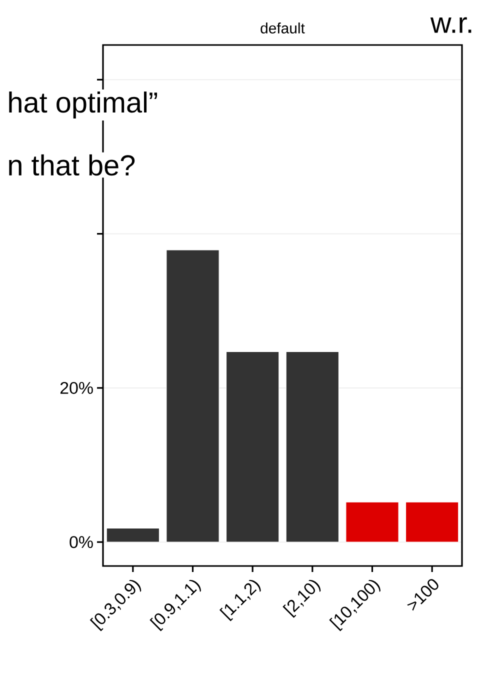 The height and width of the screenshot is (700, 481). I want to click on chart-title: default, so click(282, 28).